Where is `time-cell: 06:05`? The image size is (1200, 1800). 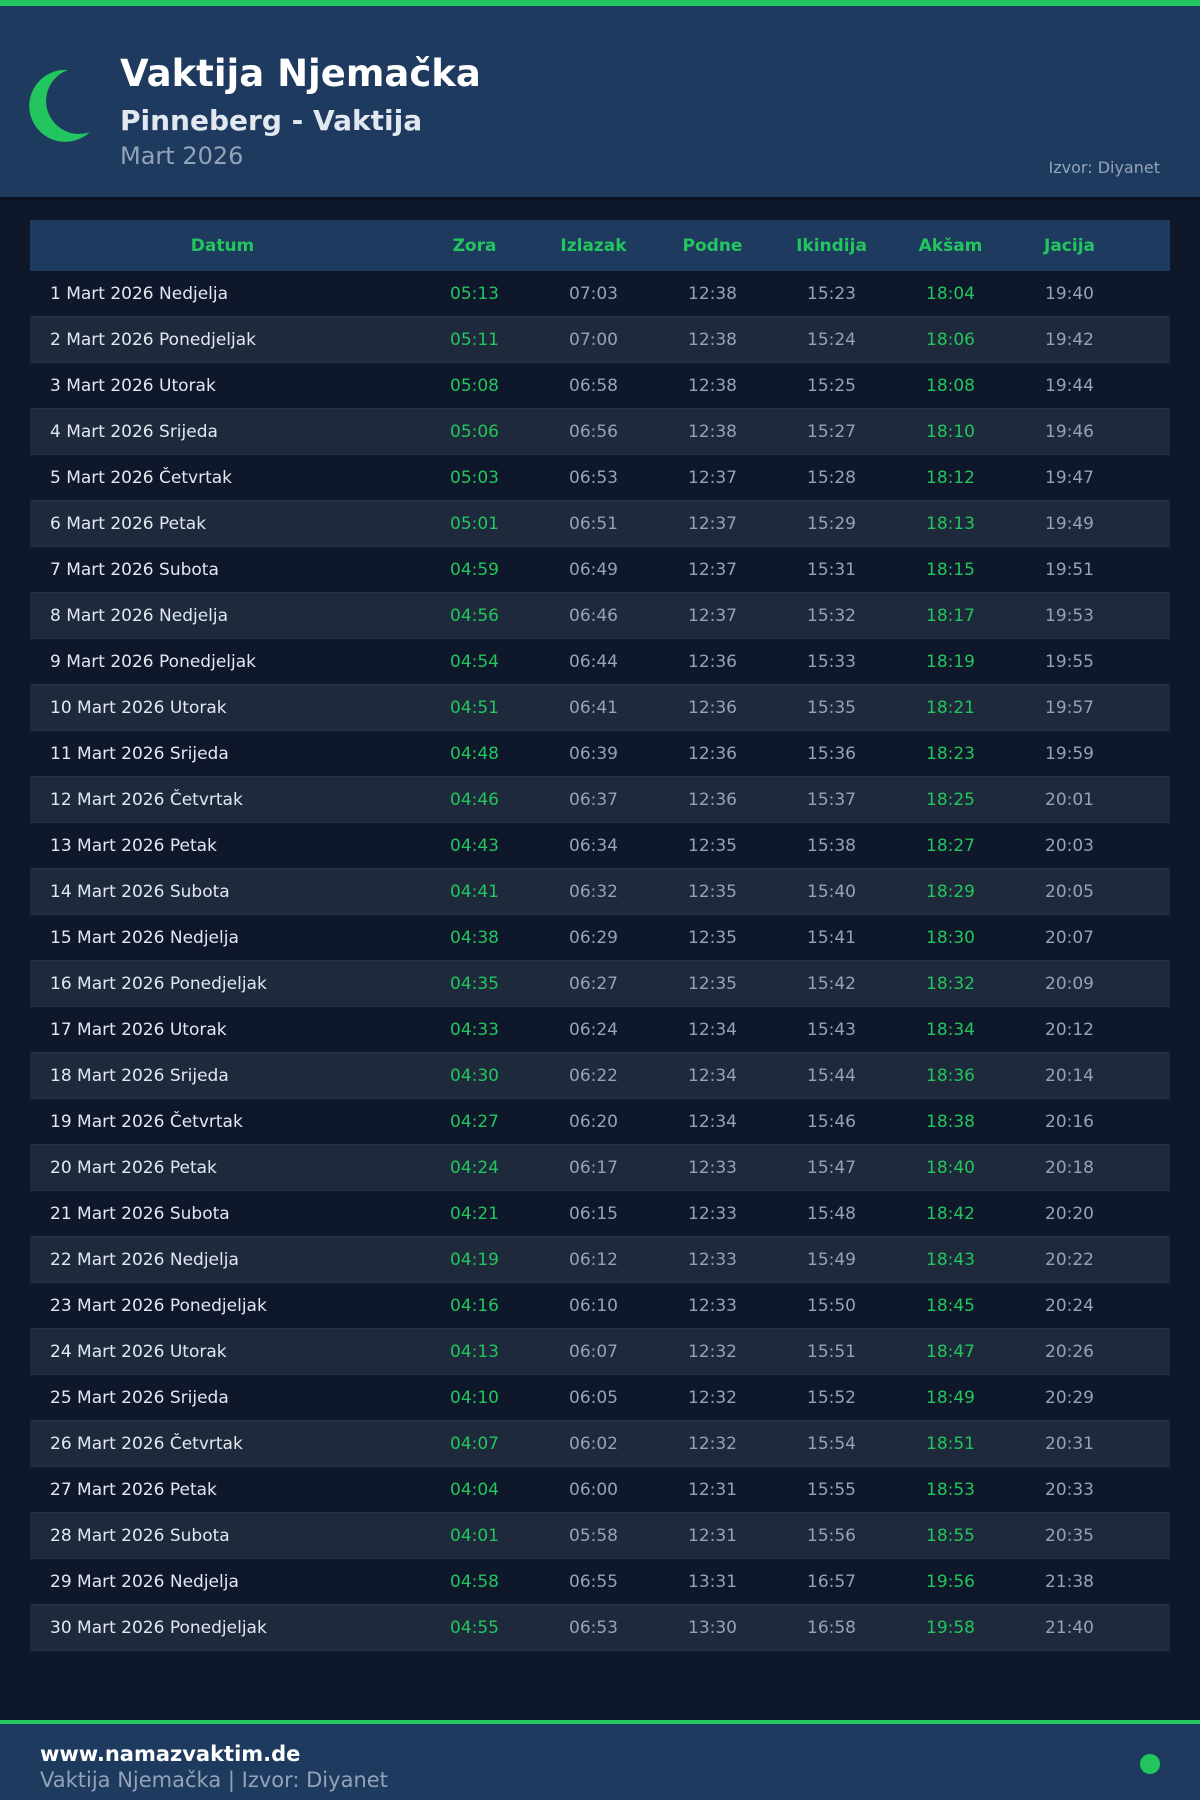
time-cell: 06:05 is located at coordinates (593, 1397).